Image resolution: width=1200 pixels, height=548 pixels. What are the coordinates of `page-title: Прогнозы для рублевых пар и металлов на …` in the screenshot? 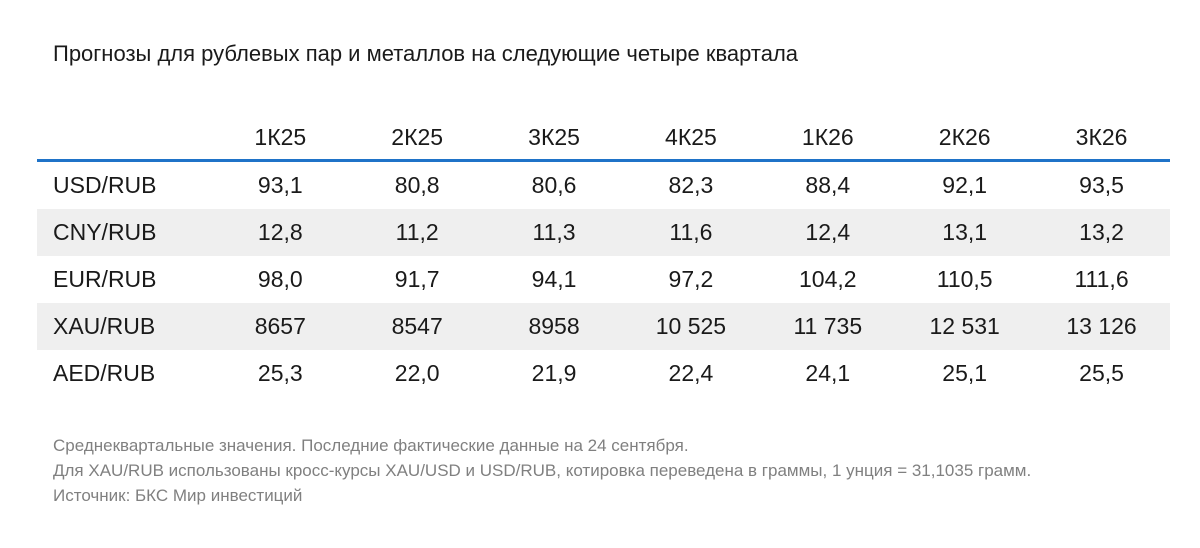 It's located at (426, 53).